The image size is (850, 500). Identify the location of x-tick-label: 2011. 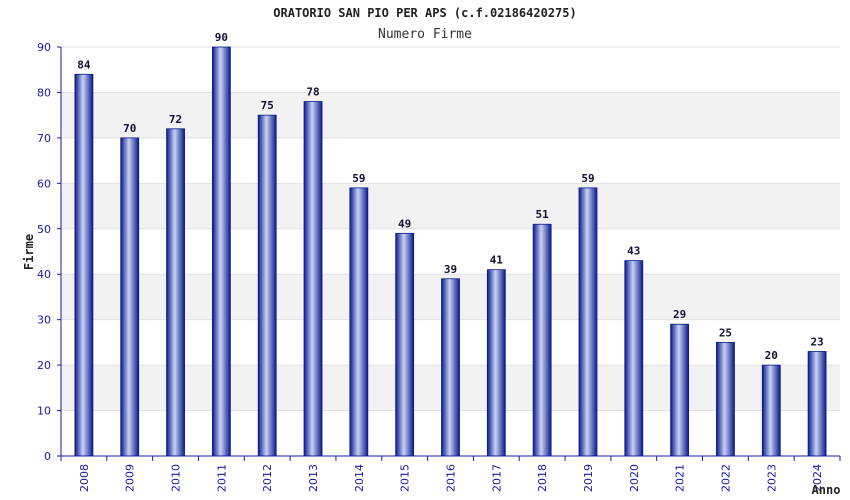
(221, 478).